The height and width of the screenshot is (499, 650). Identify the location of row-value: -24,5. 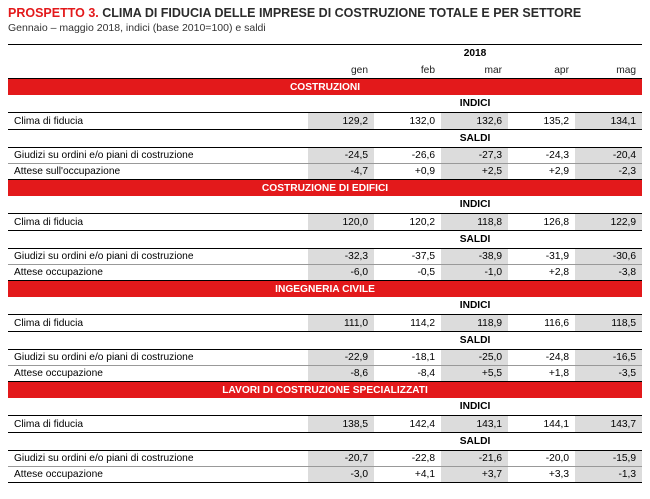
(341, 155).